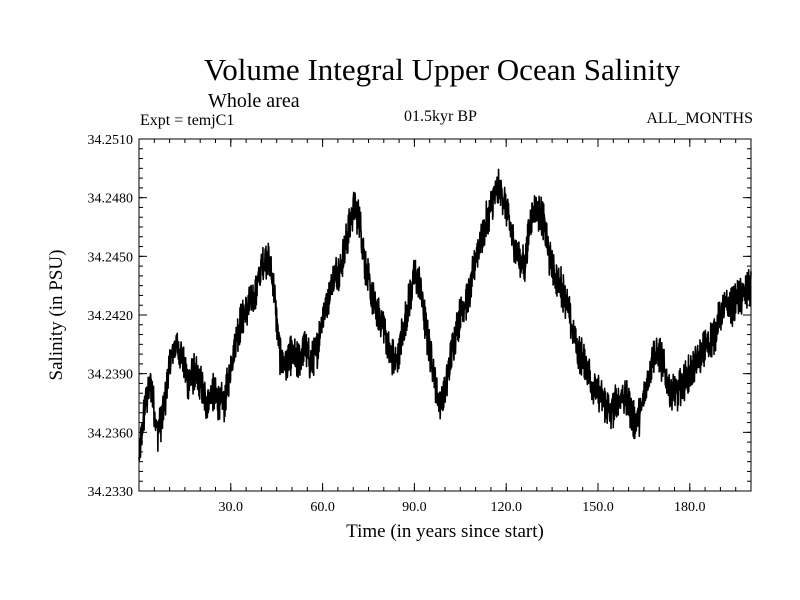 This screenshot has width=800, height=600. Describe the element at coordinates (598, 507) in the screenshot. I see `x-tick-label: 150.0` at that location.